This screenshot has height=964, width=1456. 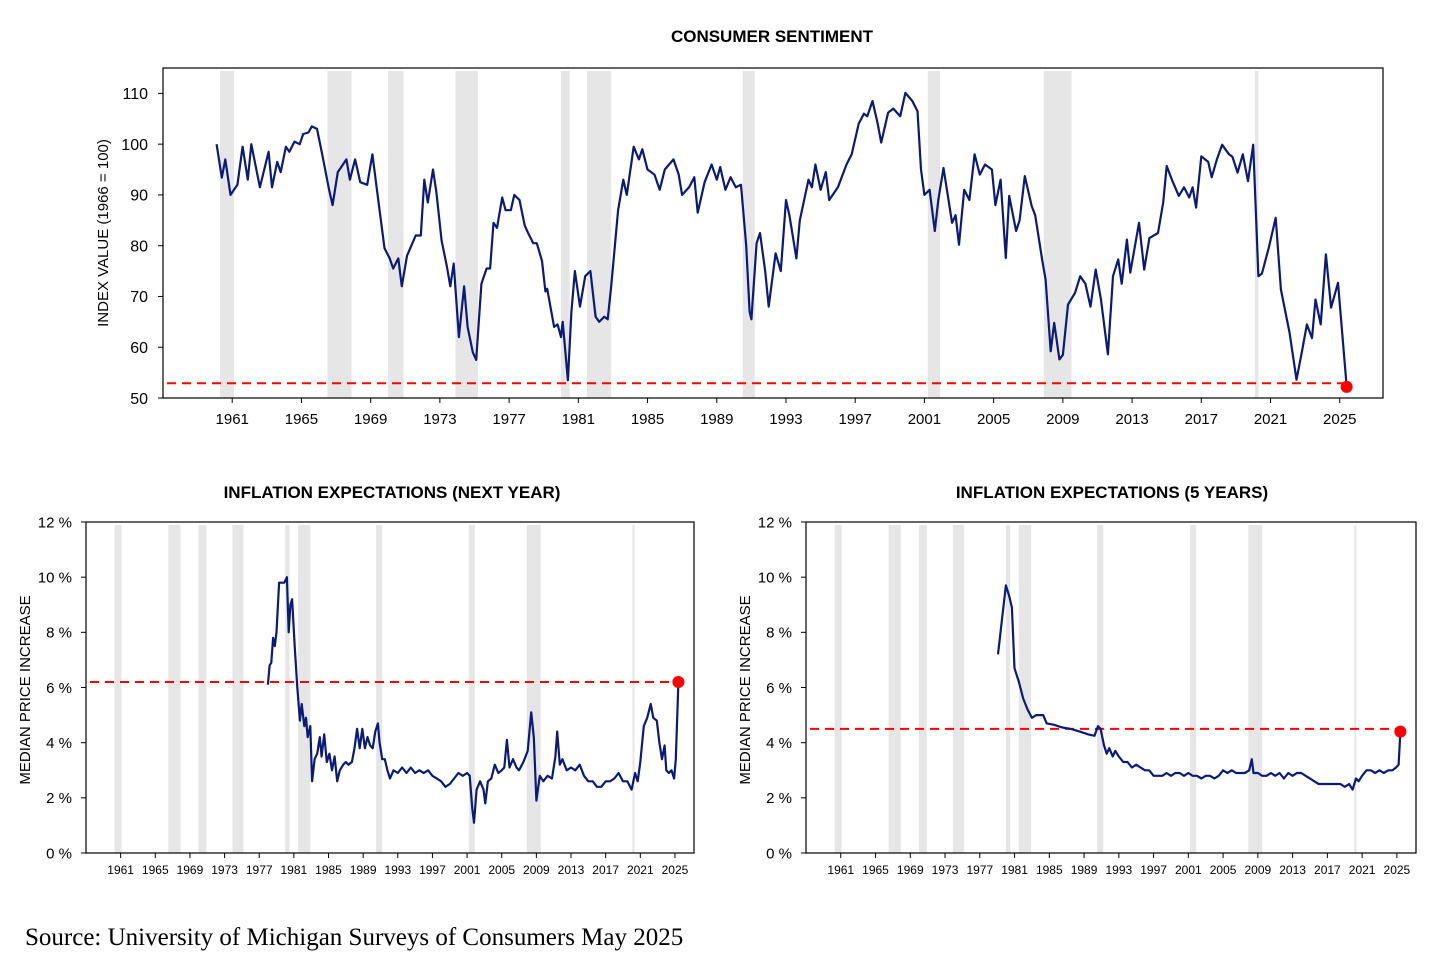 I want to click on chart-title: INFLATION EXPECTATIONS (NEXT YEAR), so click(x=392, y=492).